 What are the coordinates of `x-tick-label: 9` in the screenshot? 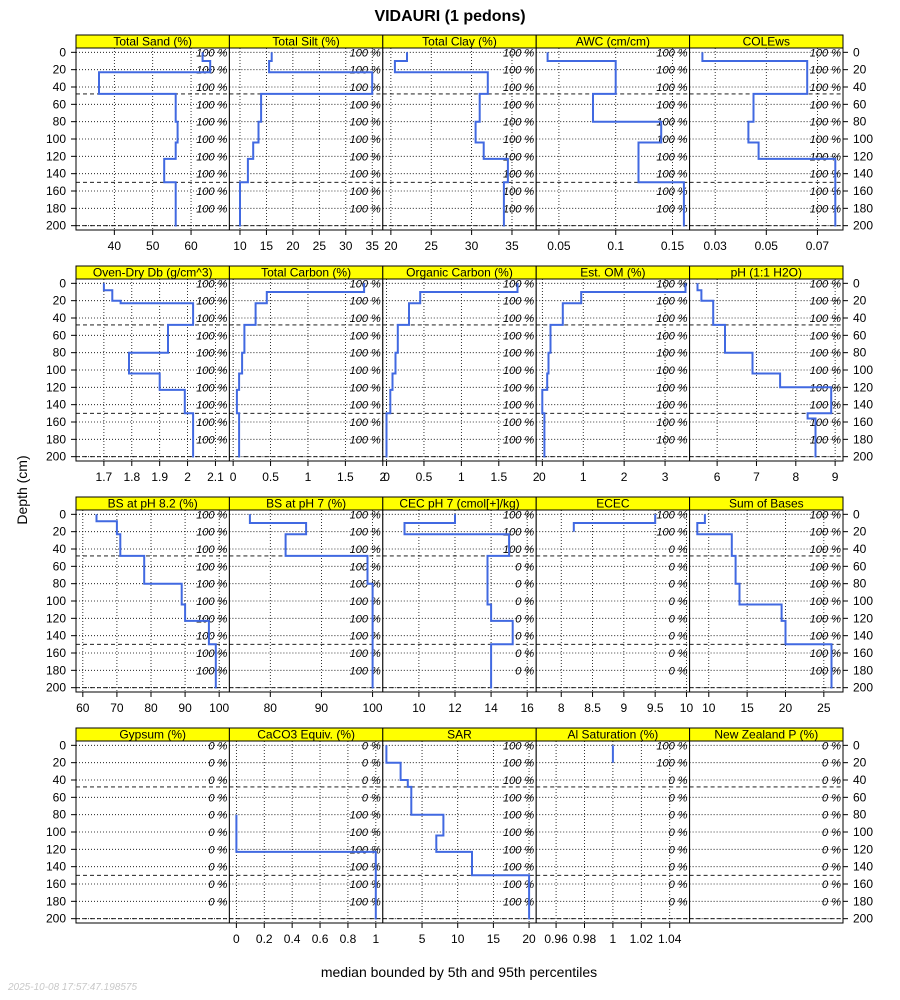 It's located at (624, 708).